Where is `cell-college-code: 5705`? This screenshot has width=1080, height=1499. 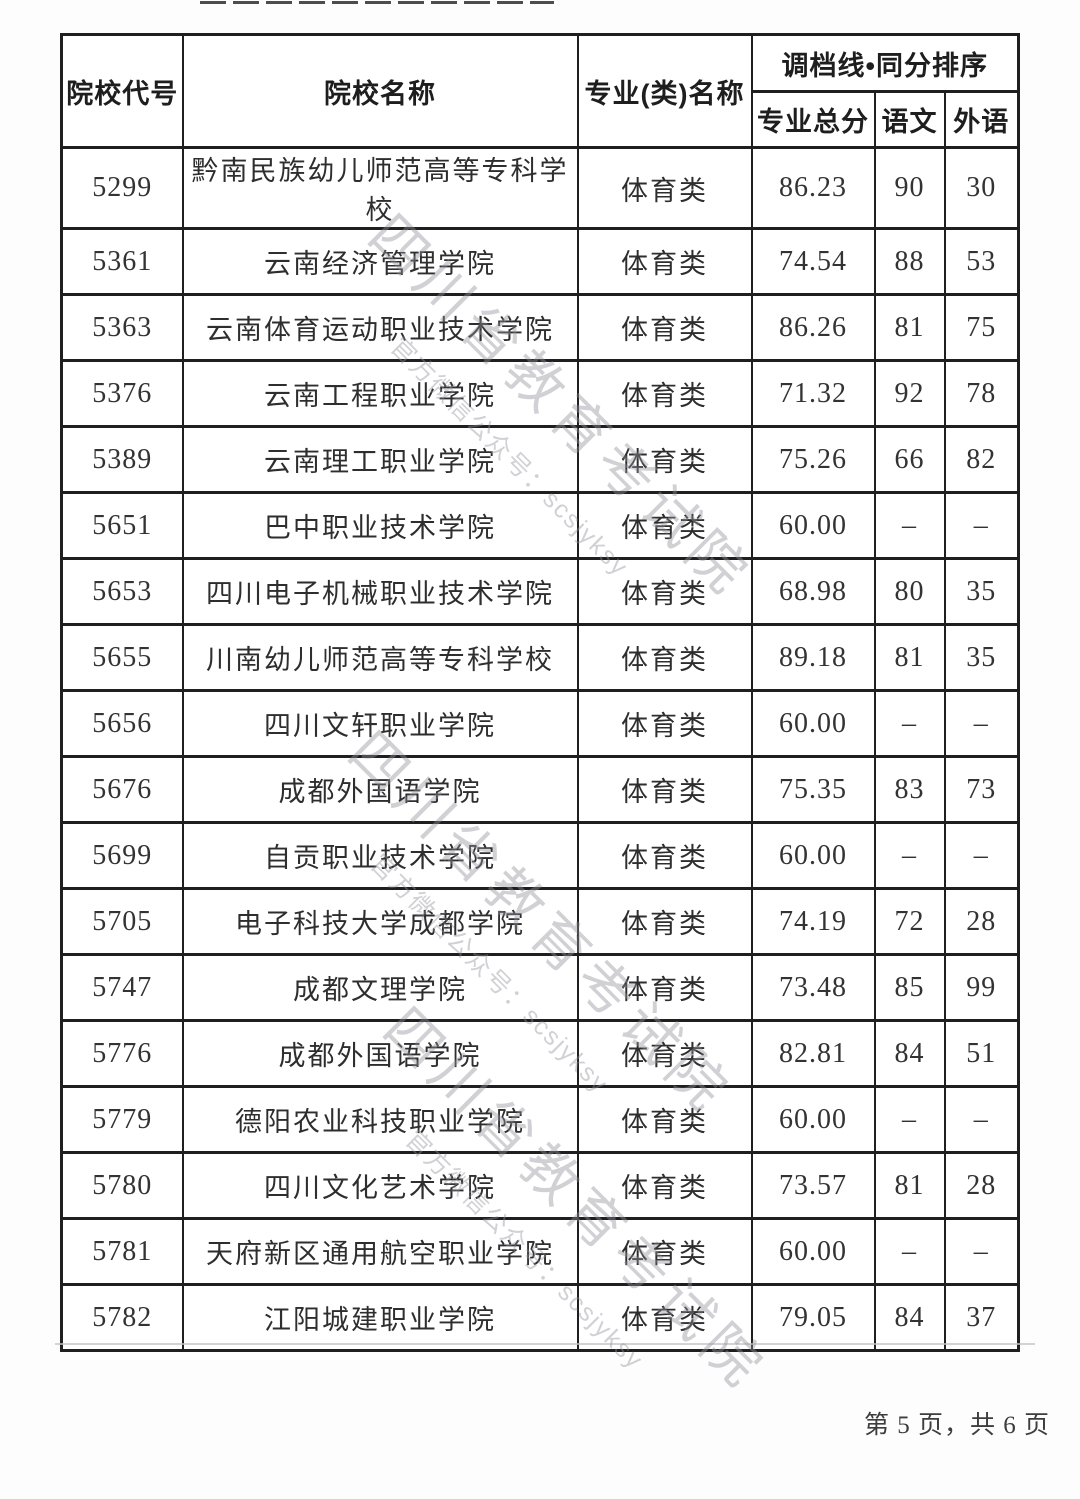
cell-college-code: 5705 is located at coordinates (122, 921).